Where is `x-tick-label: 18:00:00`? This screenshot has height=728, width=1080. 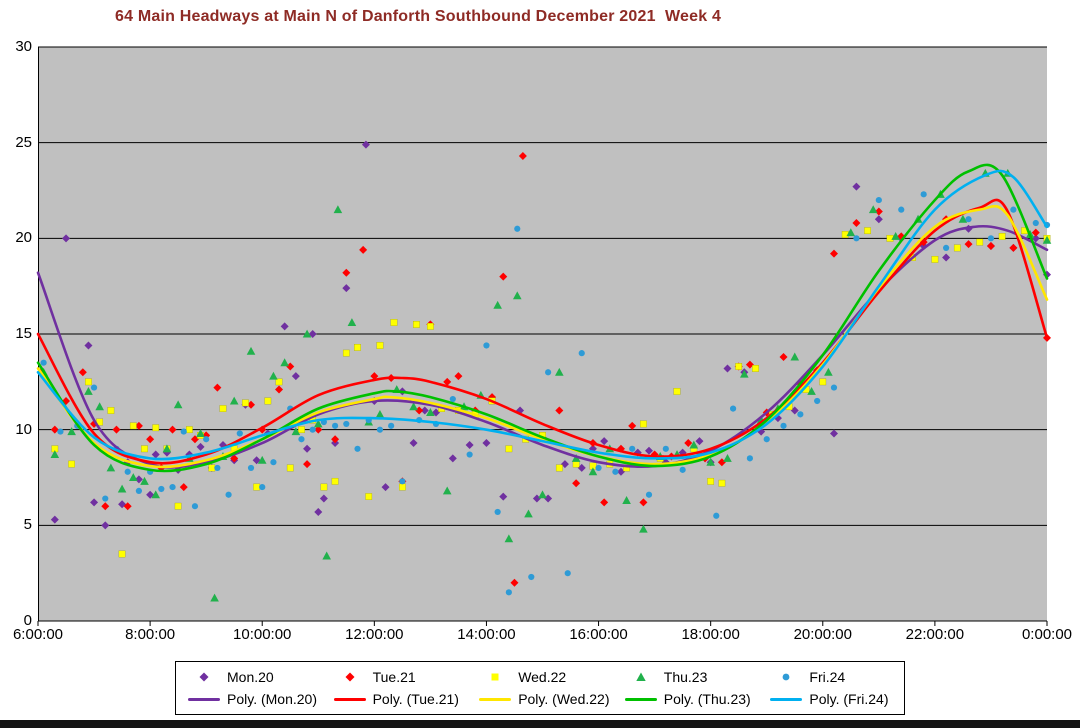
x-tick-label: 18:00:00 is located at coordinates (710, 634).